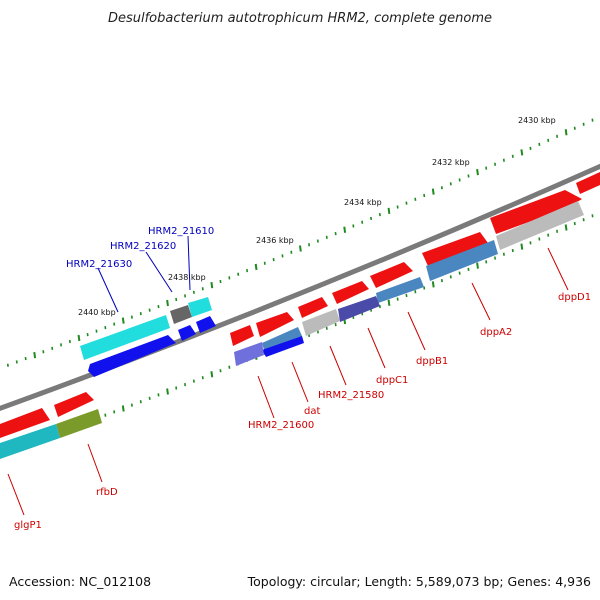 Image resolution: width=600 pixels, height=600 pixels. I want to click on gene-group-reverse, so click(148, 337).